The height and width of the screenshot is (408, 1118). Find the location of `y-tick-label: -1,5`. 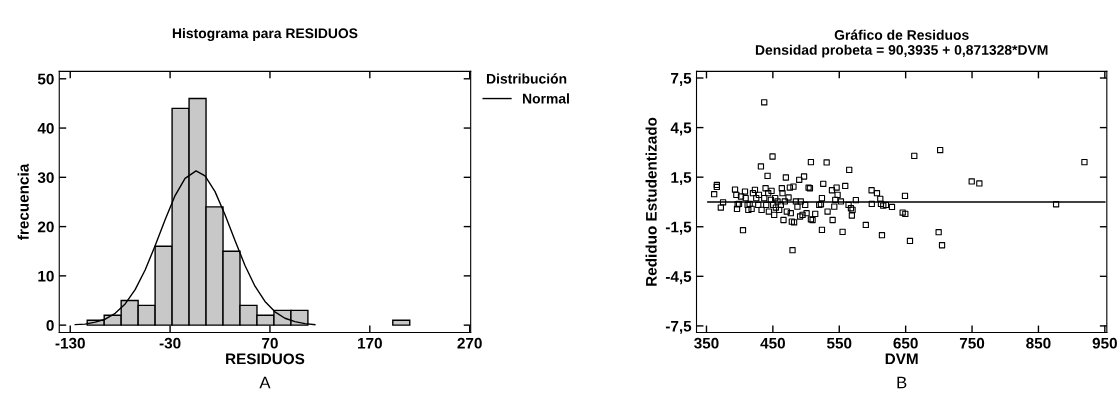

y-tick-label: -1,5 is located at coordinates (678, 228).